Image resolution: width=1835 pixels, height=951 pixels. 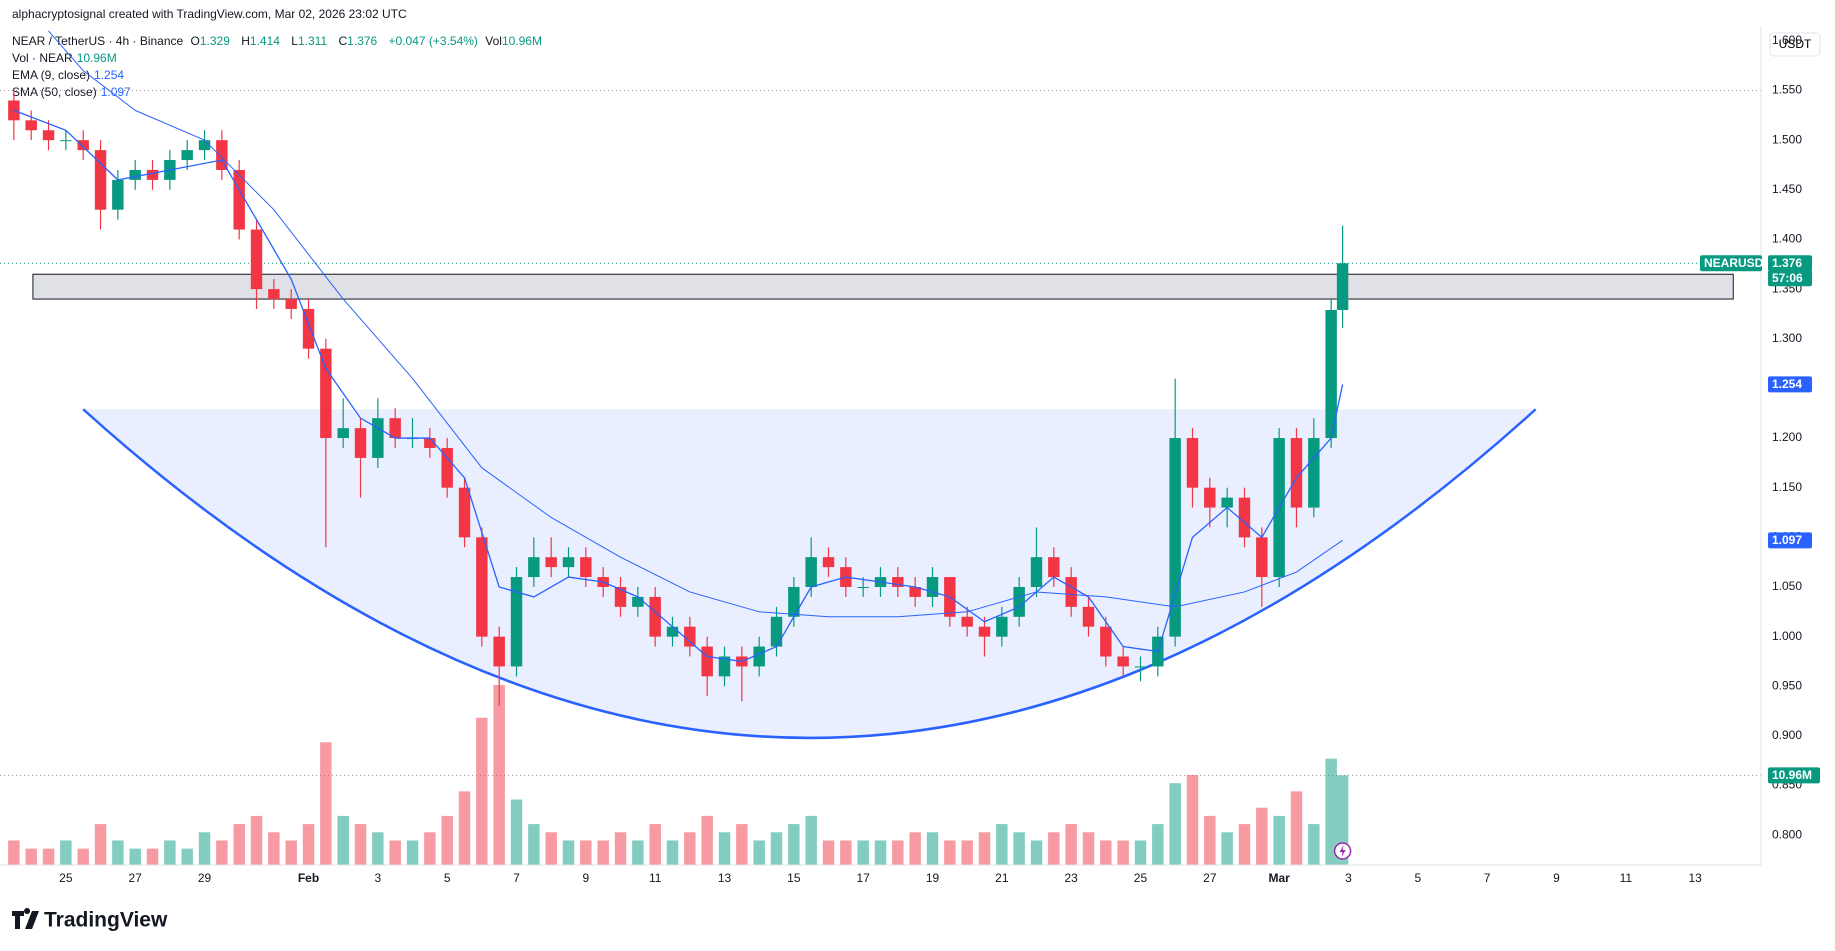 I want to click on countdown-badge-bg, so click(x=1790, y=278).